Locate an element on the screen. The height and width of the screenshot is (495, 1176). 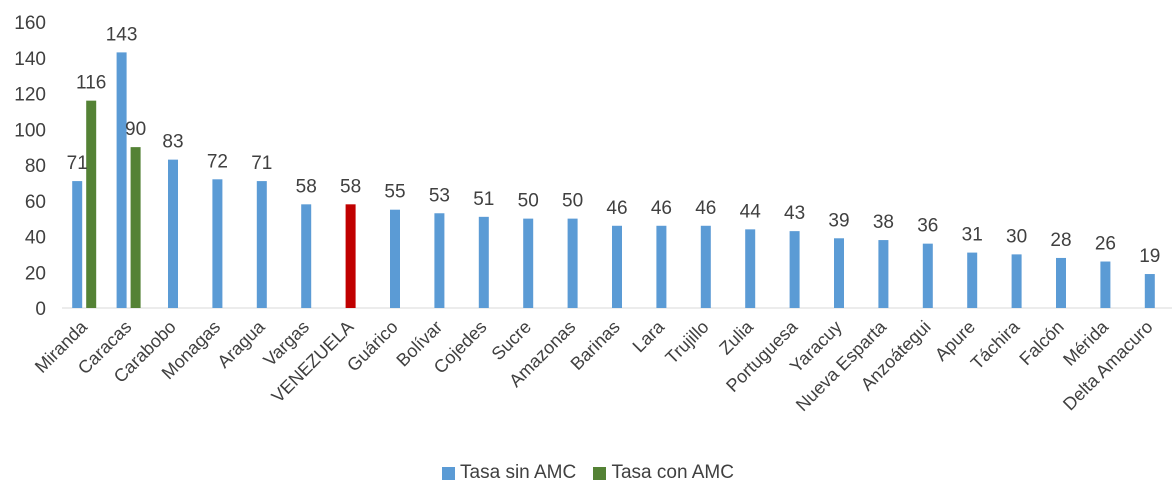
data-label: 90 is located at coordinates (135, 129).